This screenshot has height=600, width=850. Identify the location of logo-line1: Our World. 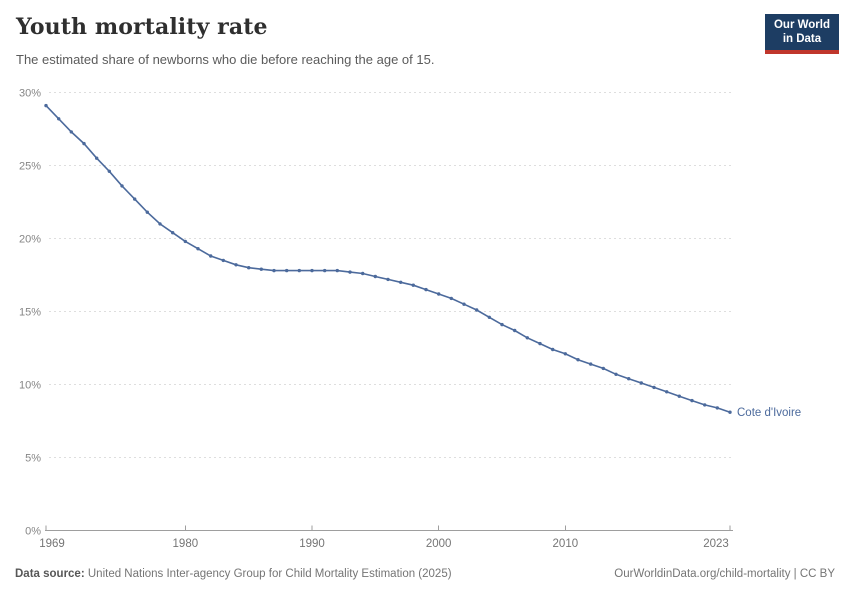
(801, 25).